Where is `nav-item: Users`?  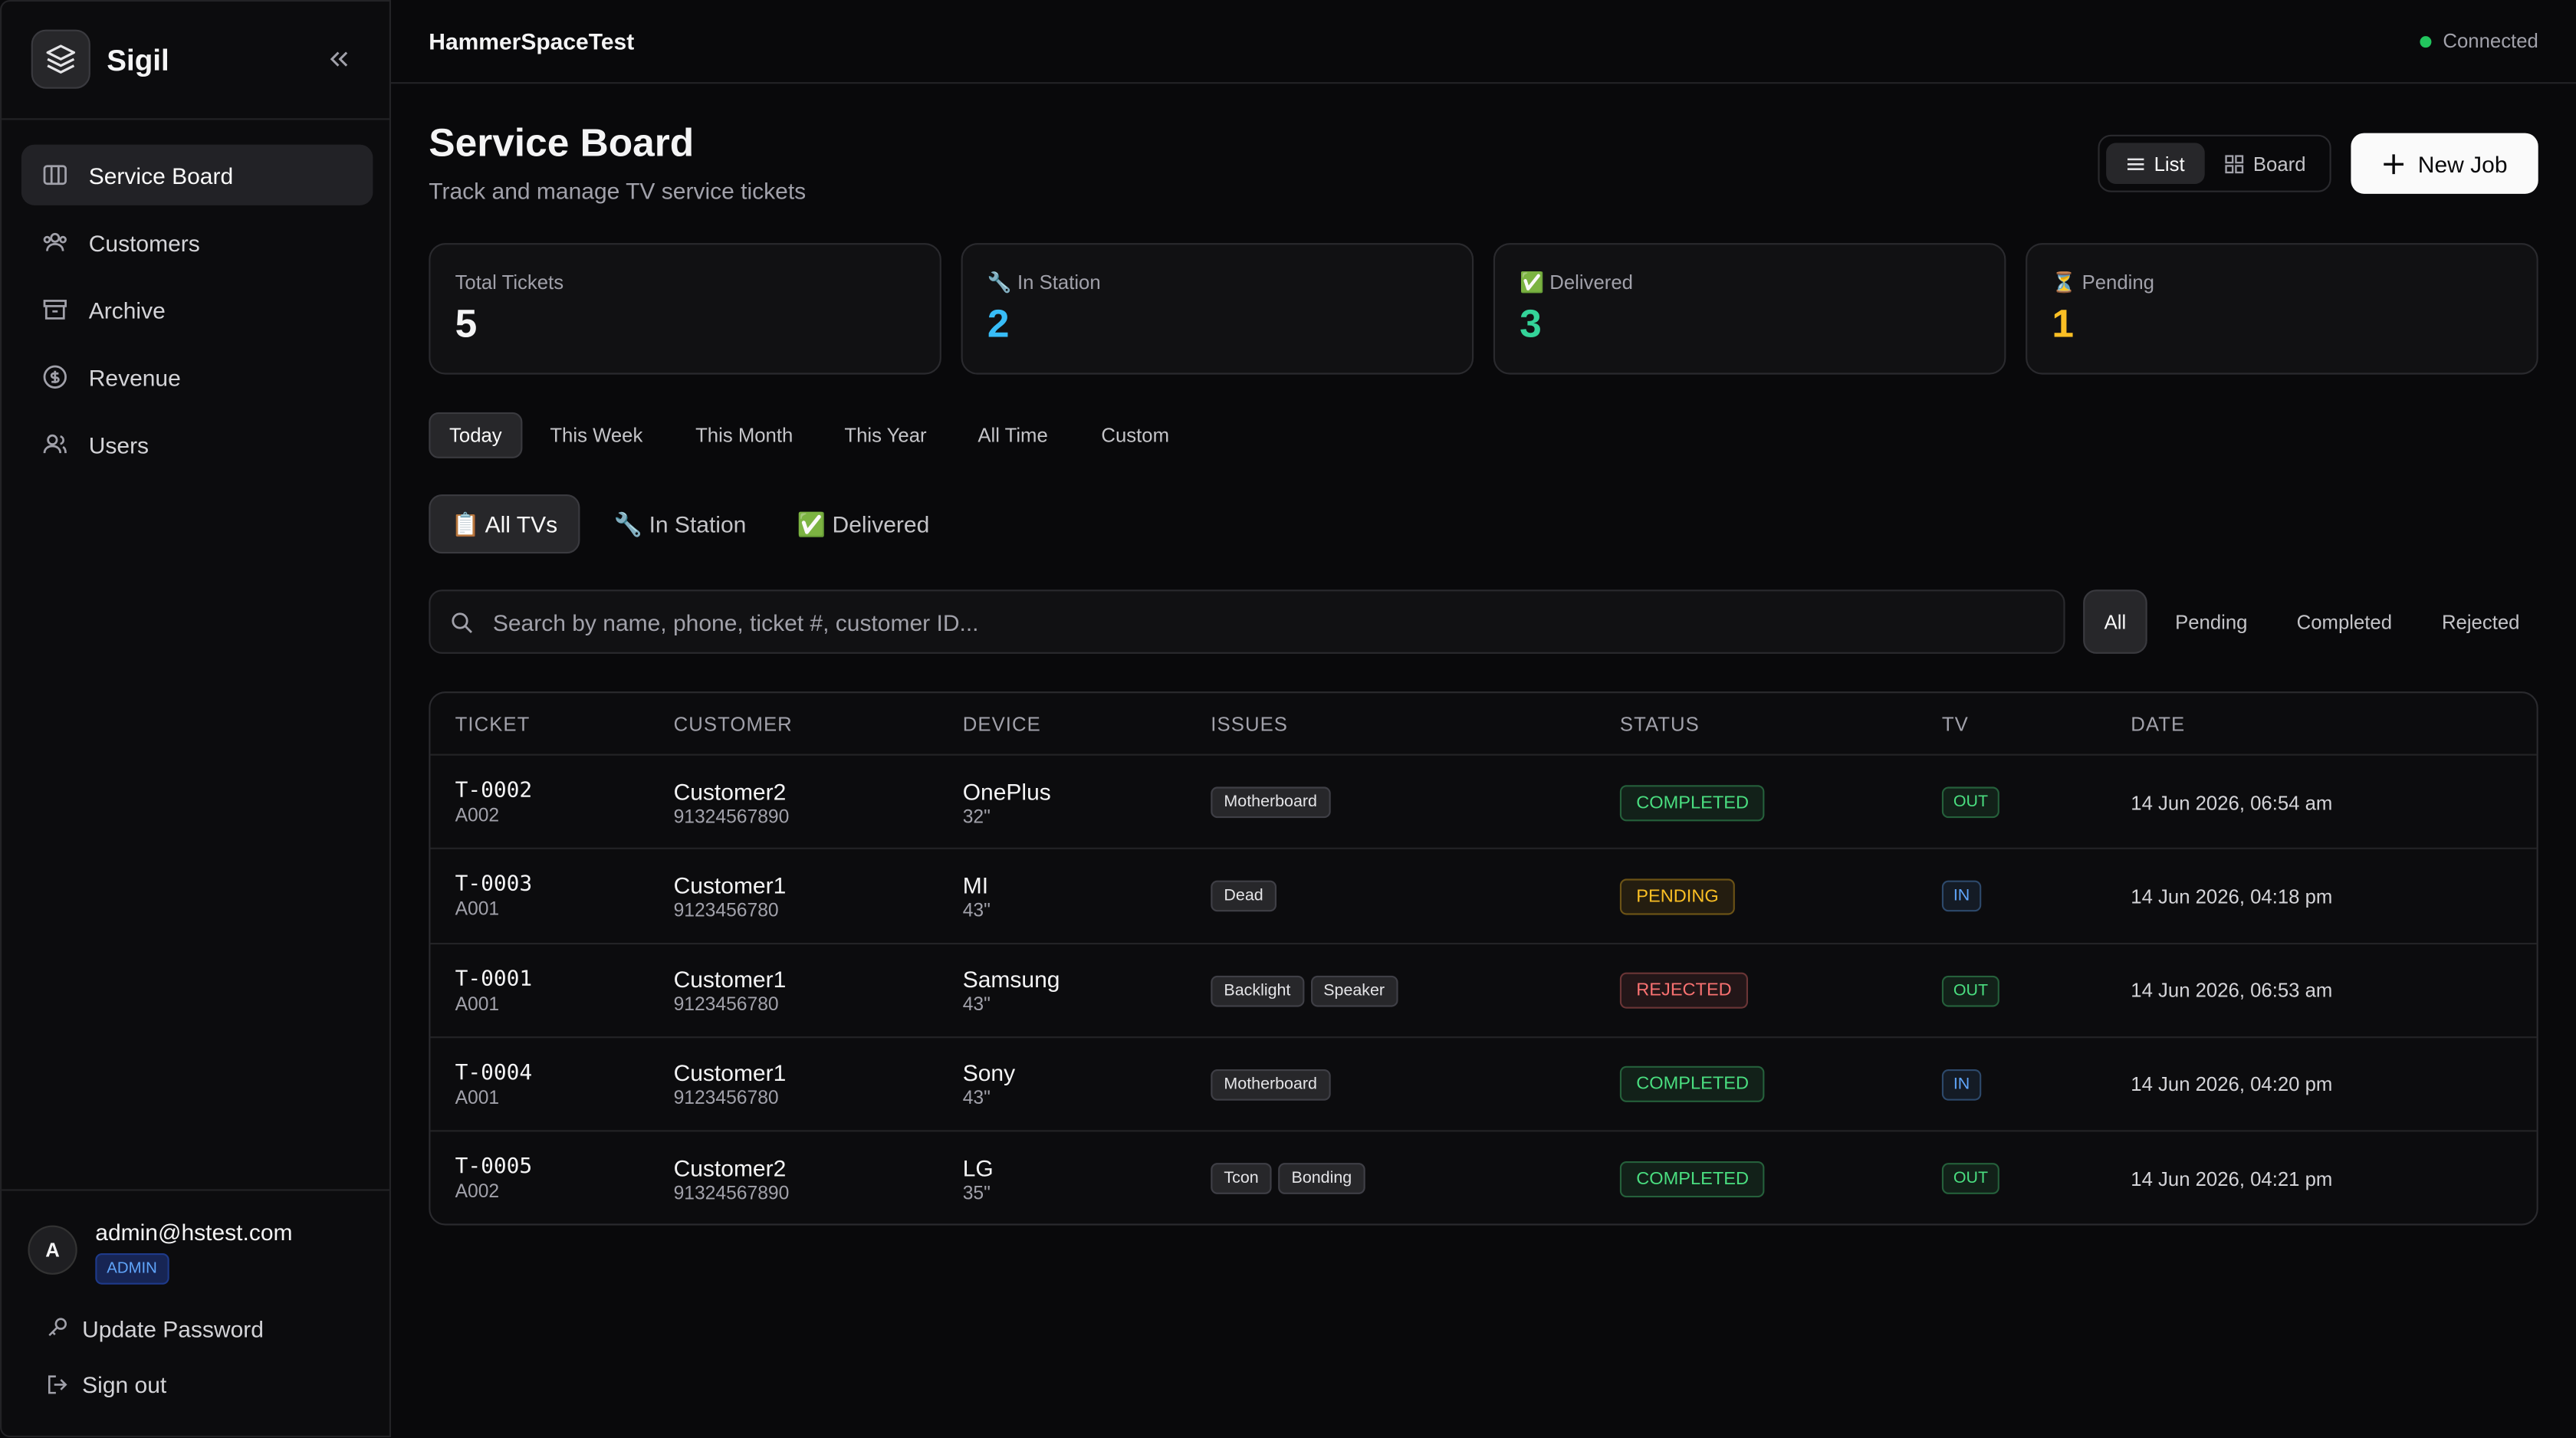 nav-item: Users is located at coordinates (197, 444).